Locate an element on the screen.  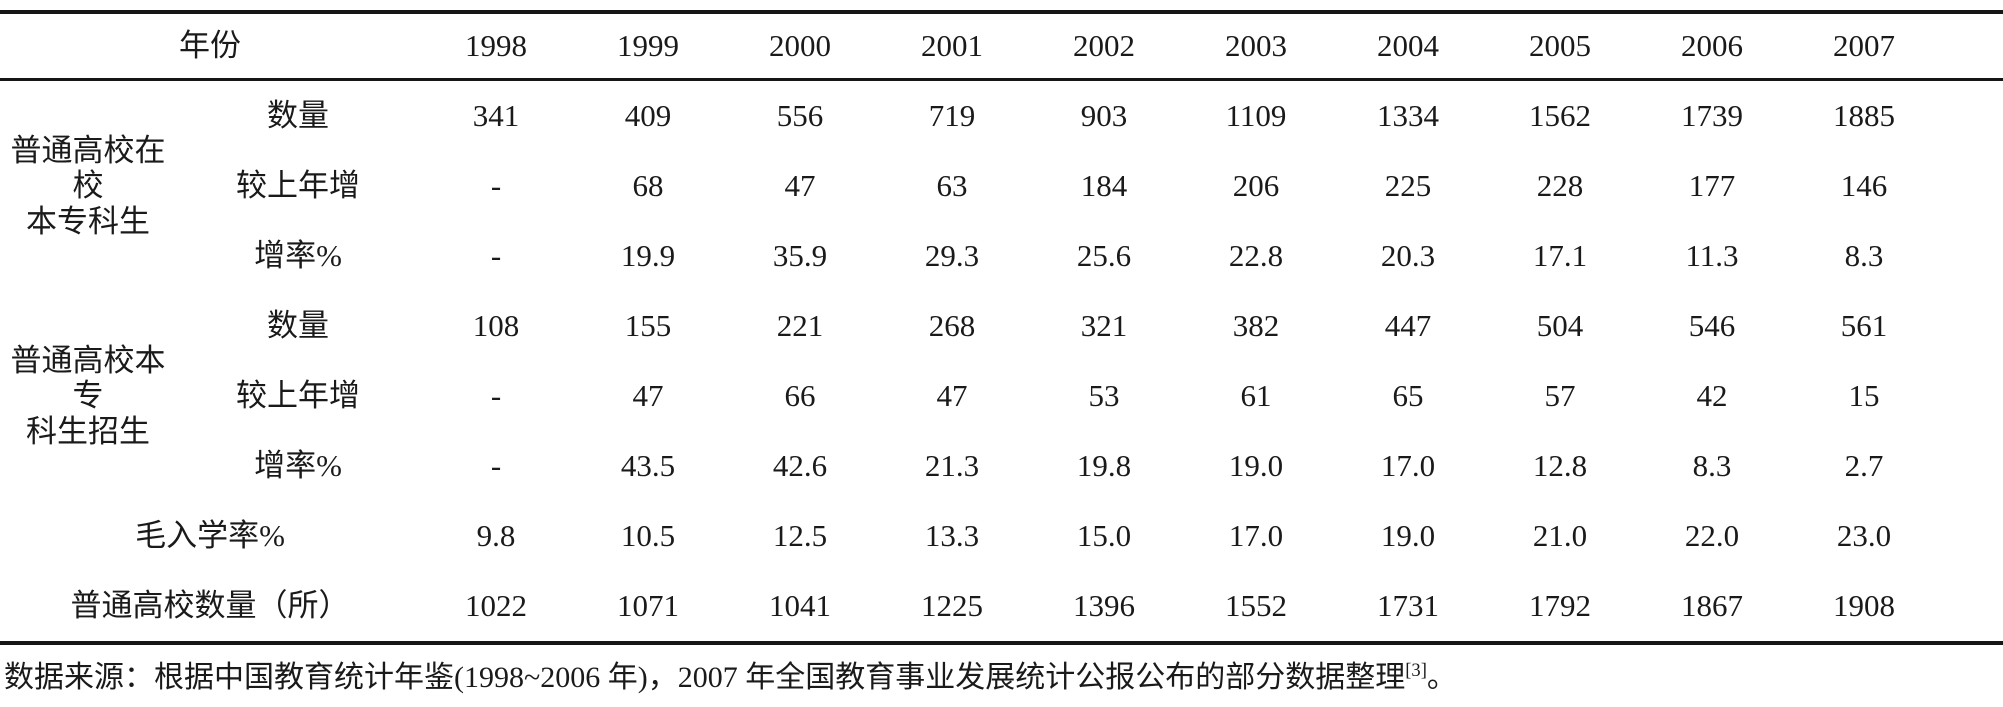
data-cell: 268 is located at coordinates (952, 326).